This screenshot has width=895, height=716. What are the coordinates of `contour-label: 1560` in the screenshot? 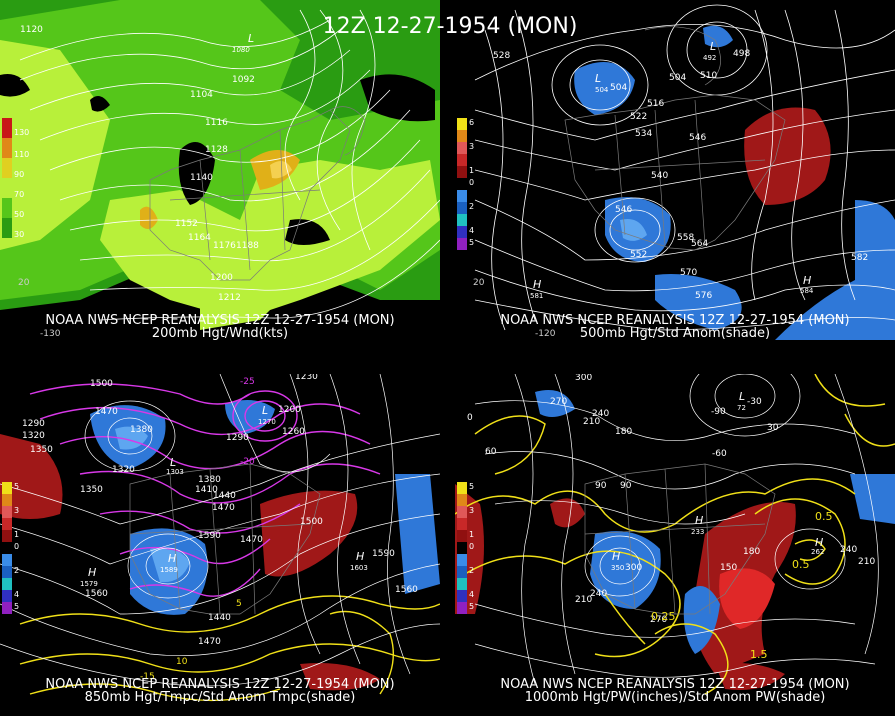 It's located at (96, 594).